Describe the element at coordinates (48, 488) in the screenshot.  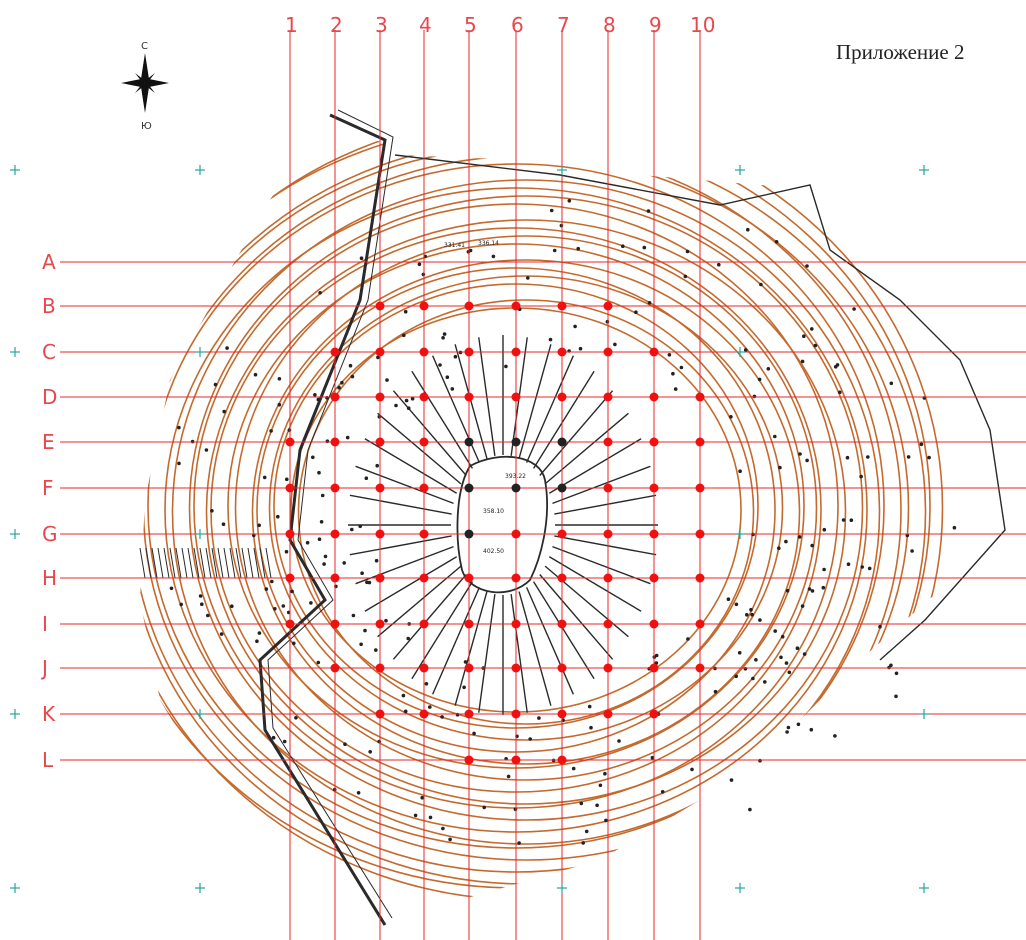
I see `grid-row-label: F` at that location.